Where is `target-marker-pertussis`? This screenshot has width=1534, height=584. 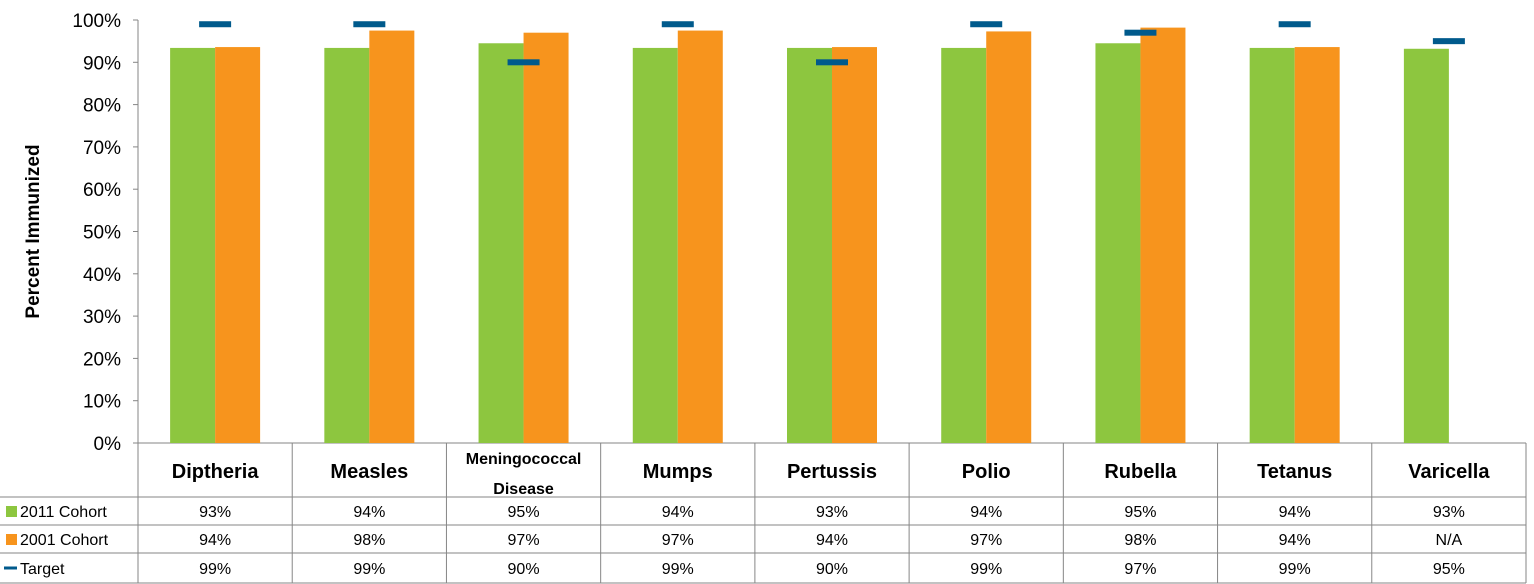
target-marker-pertussis is located at coordinates (832, 62).